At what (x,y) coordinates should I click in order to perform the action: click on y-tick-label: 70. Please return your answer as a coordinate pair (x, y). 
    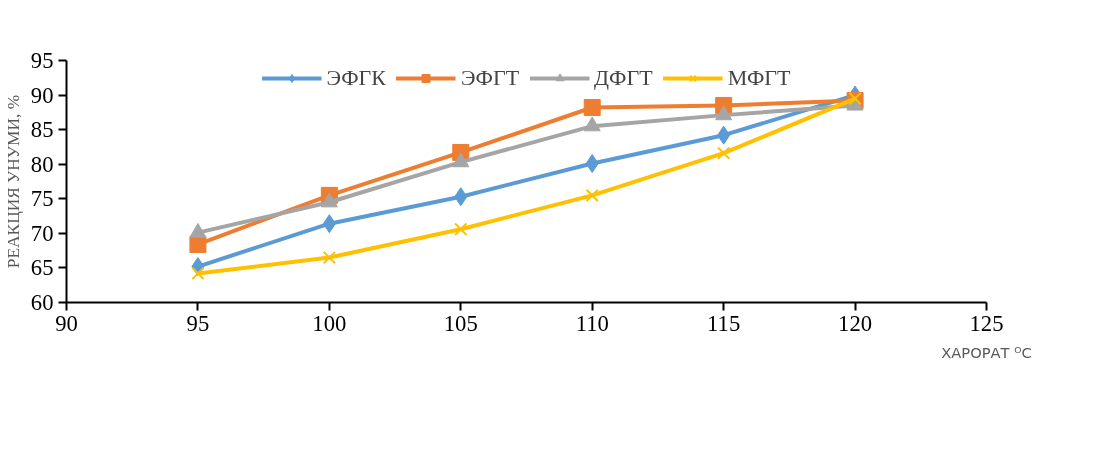
    Looking at the image, I should click on (42, 233).